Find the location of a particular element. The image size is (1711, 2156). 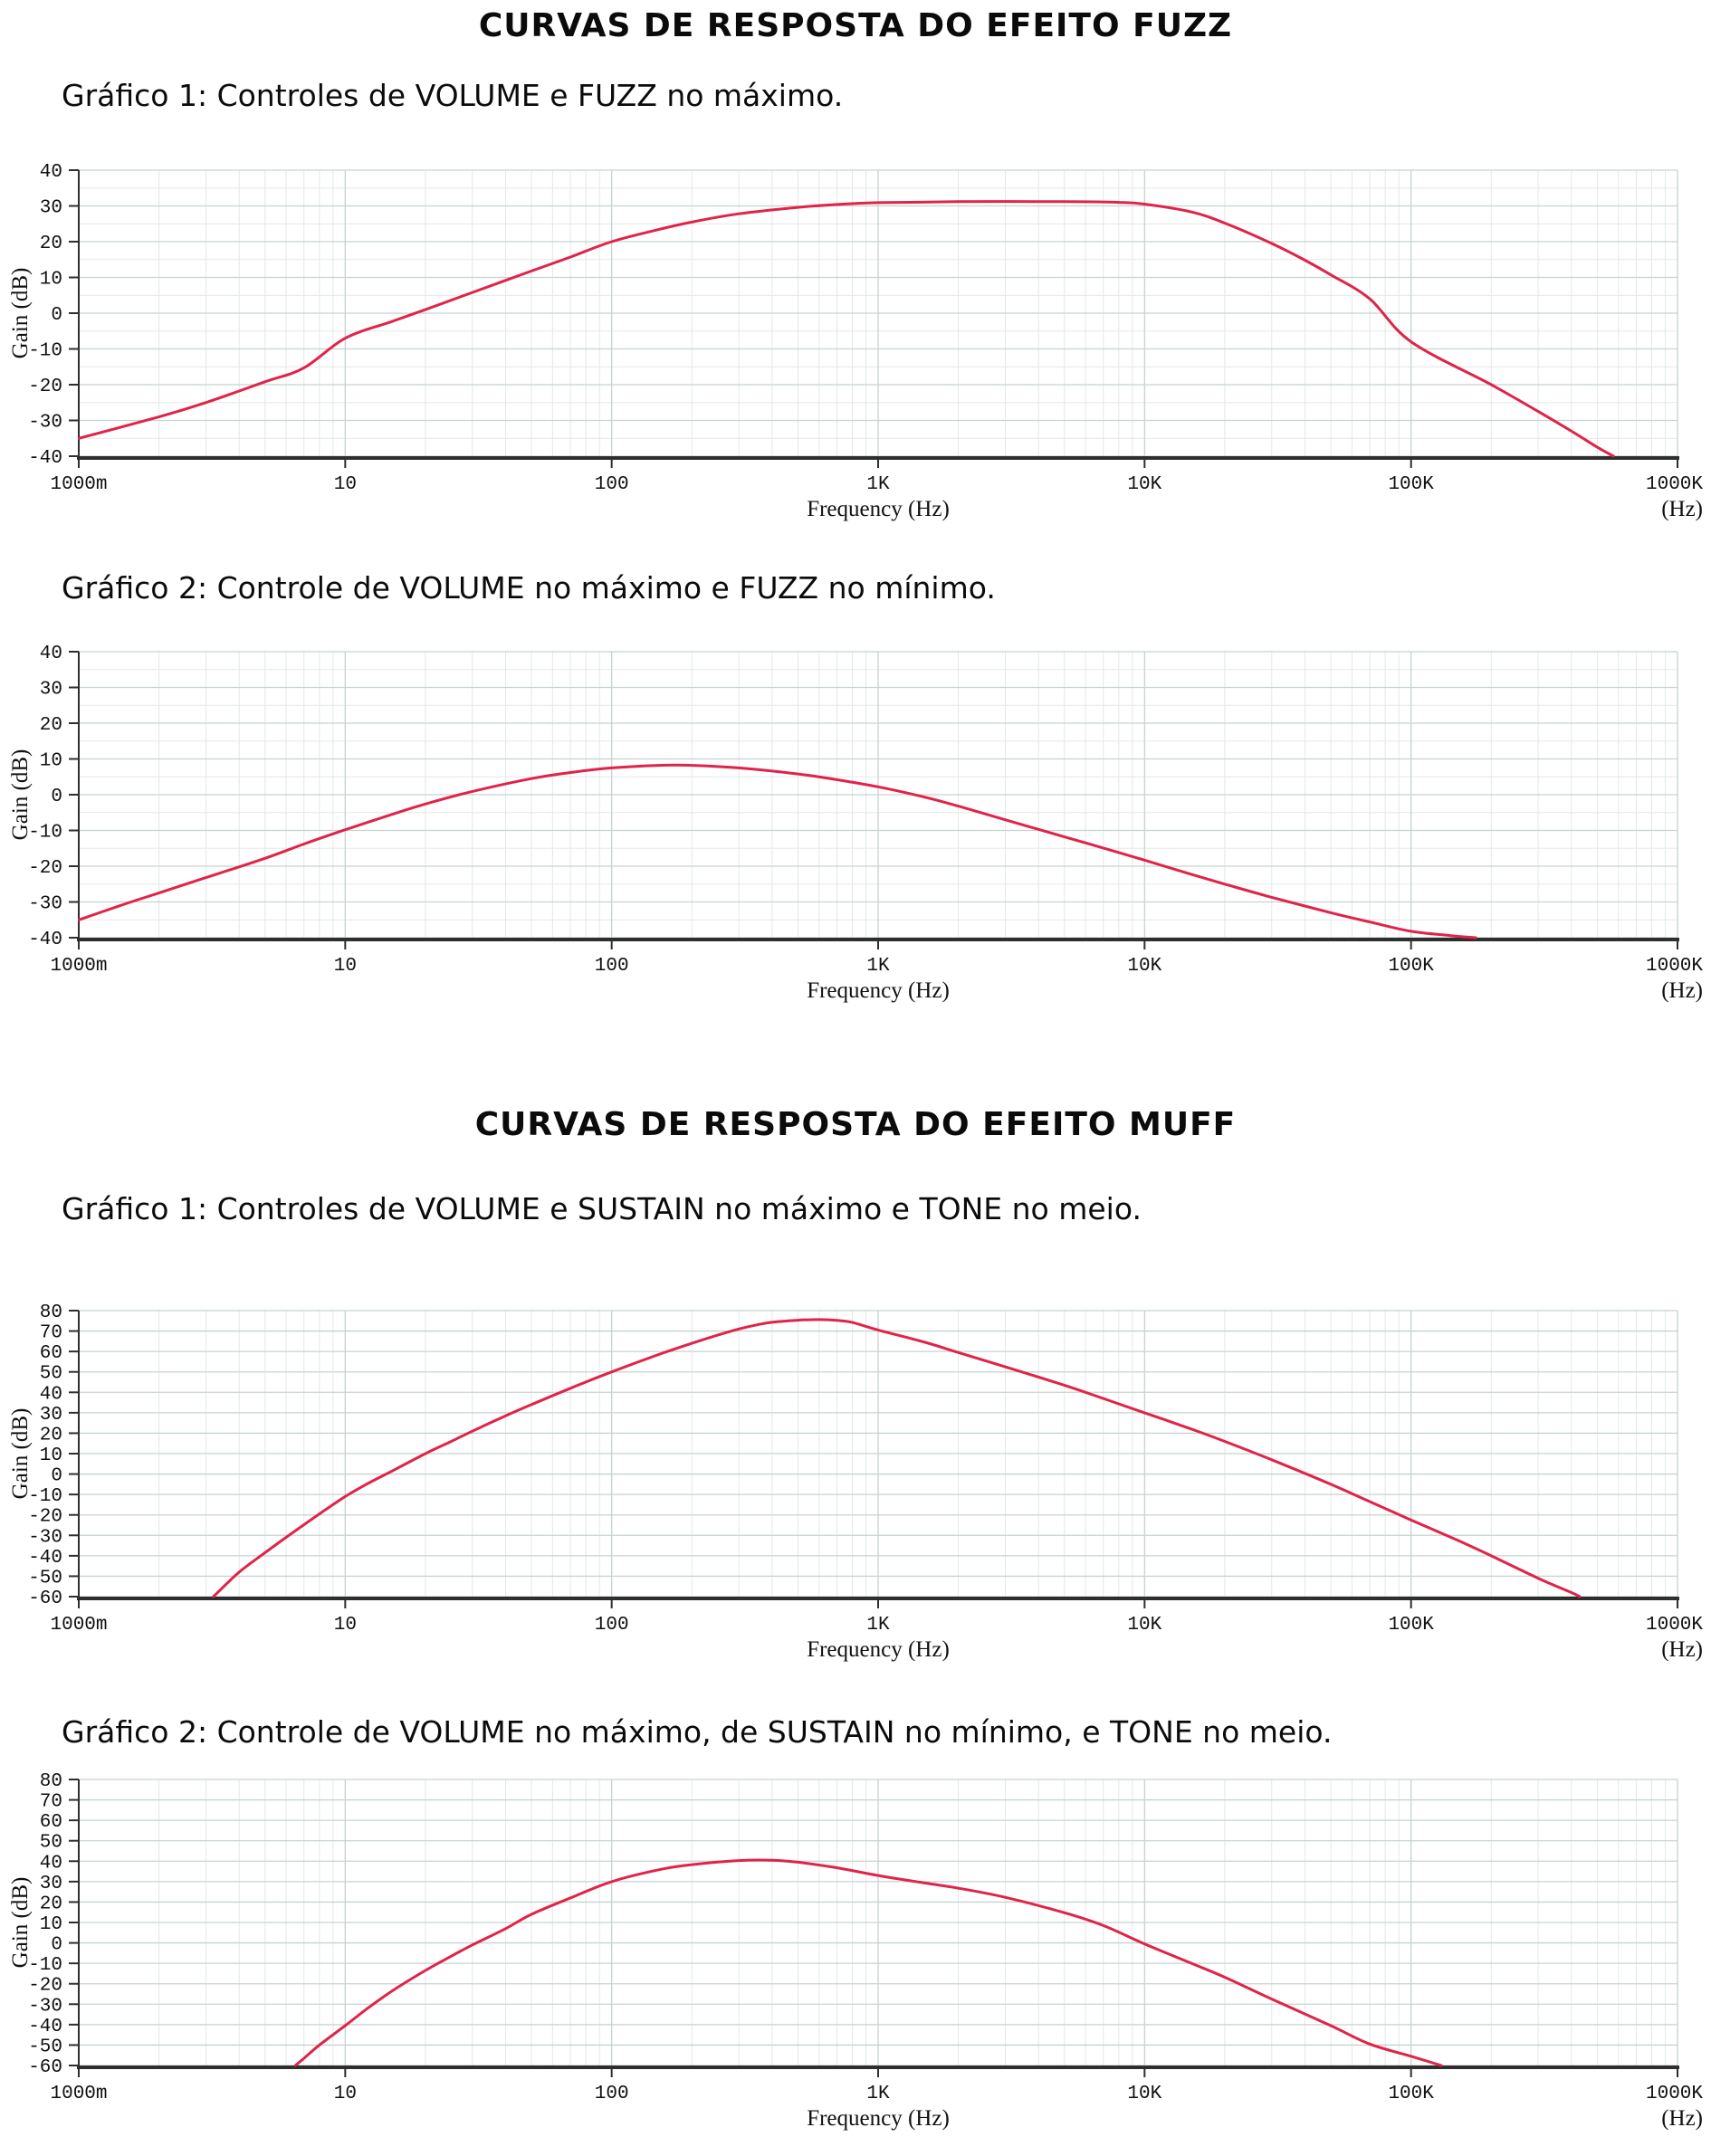

svg-text: -10 is located at coordinates (45, 833).